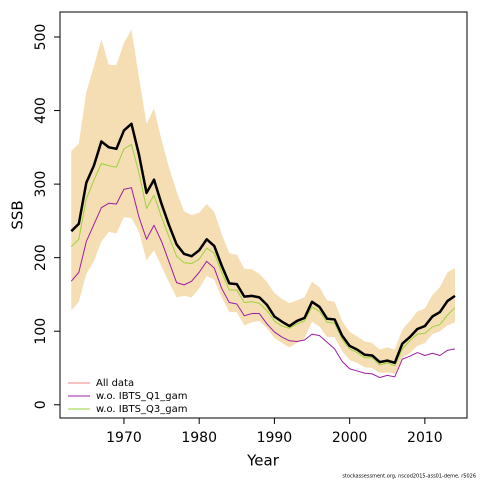 This screenshot has width=480, height=480. Describe the element at coordinates (199, 438) in the screenshot. I see `x-tick-label: 1980` at that location.